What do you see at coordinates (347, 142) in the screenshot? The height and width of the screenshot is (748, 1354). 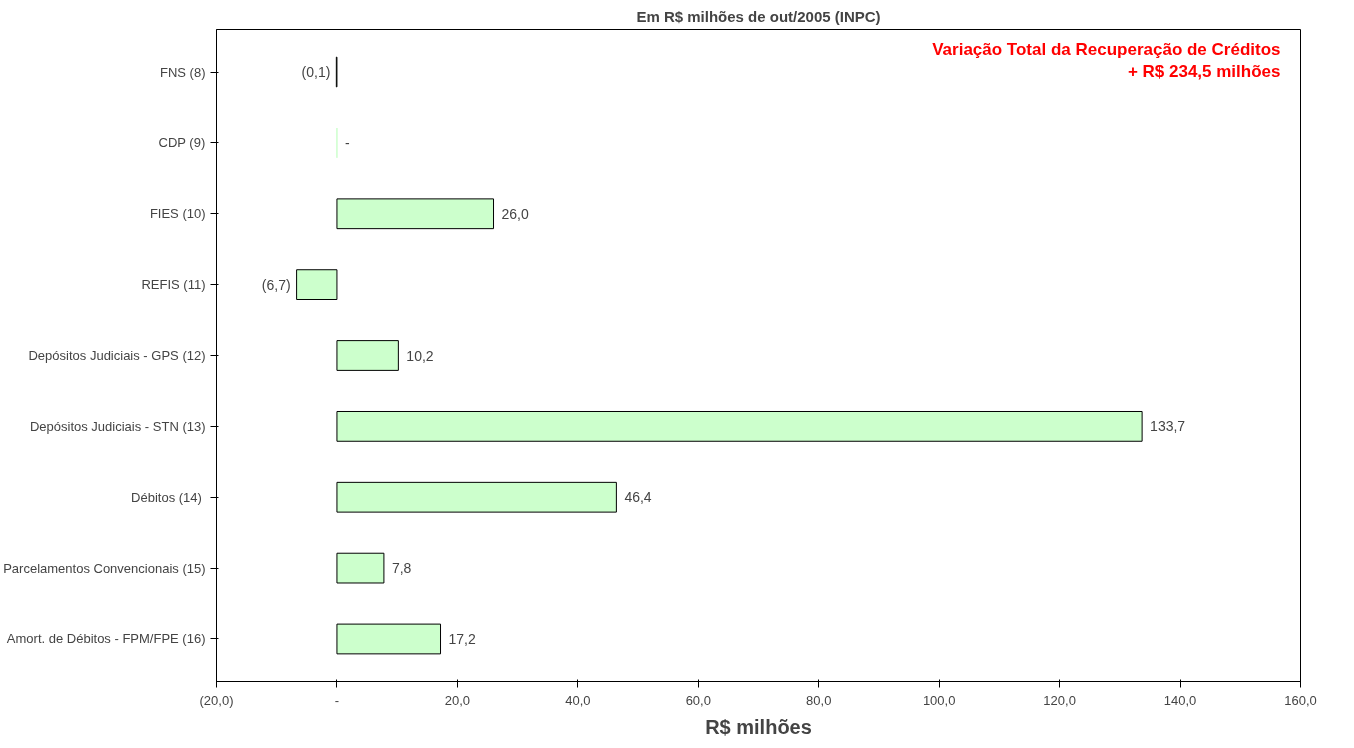 I see `data-label: -` at bounding box center [347, 142].